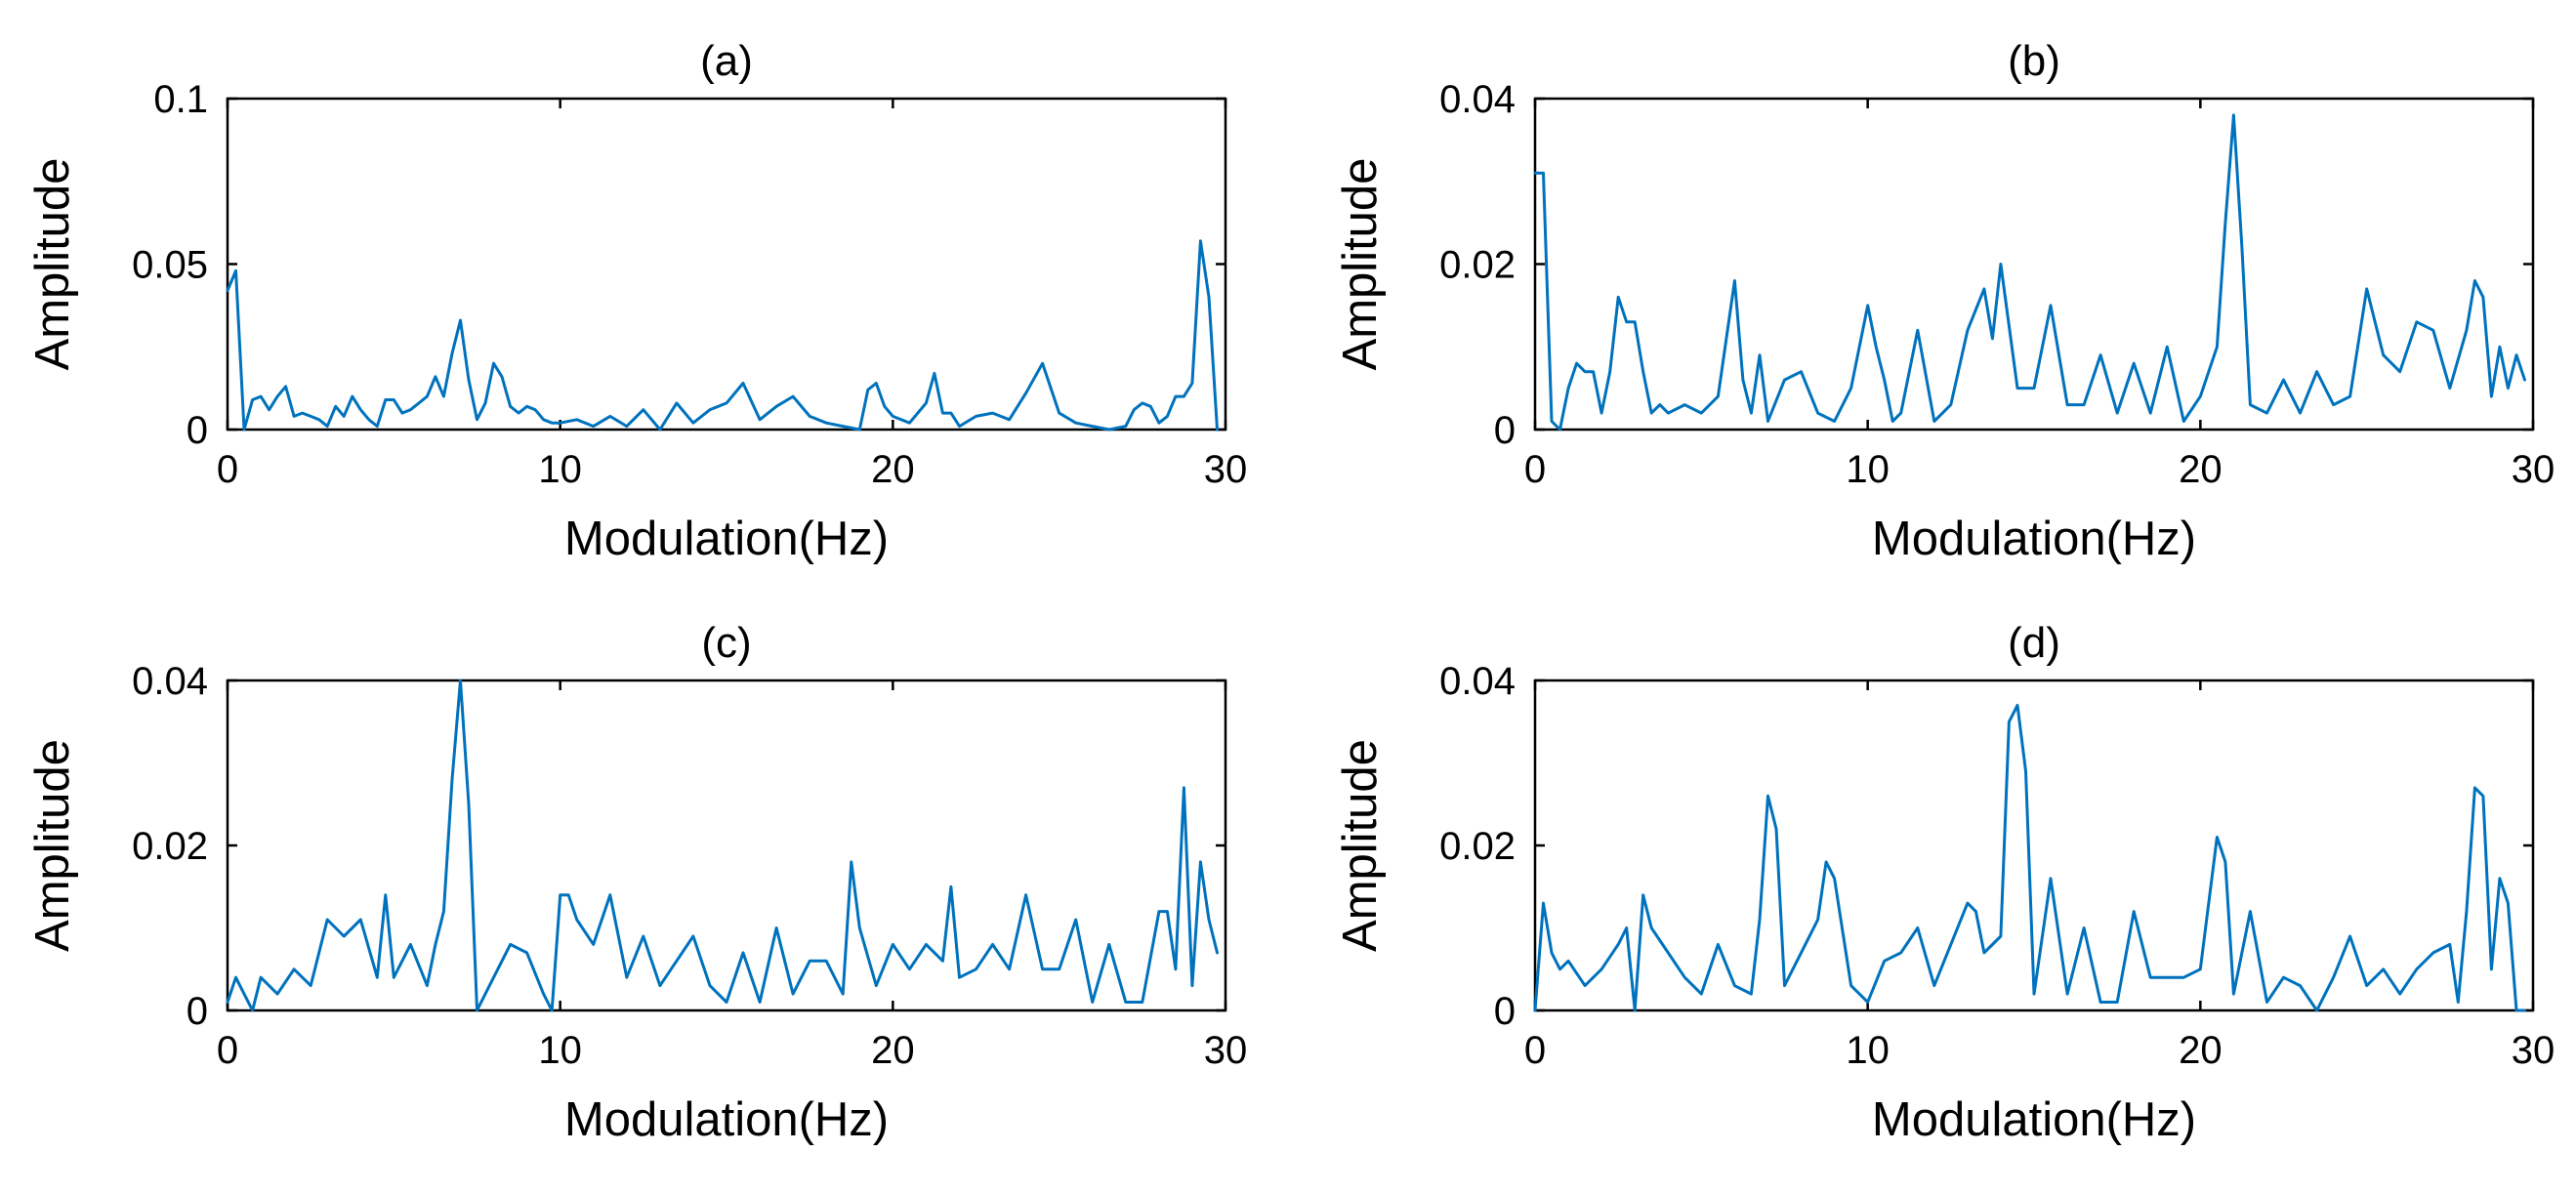 The height and width of the screenshot is (1193, 2576). I want to click on series-line-c, so click(722, 845).